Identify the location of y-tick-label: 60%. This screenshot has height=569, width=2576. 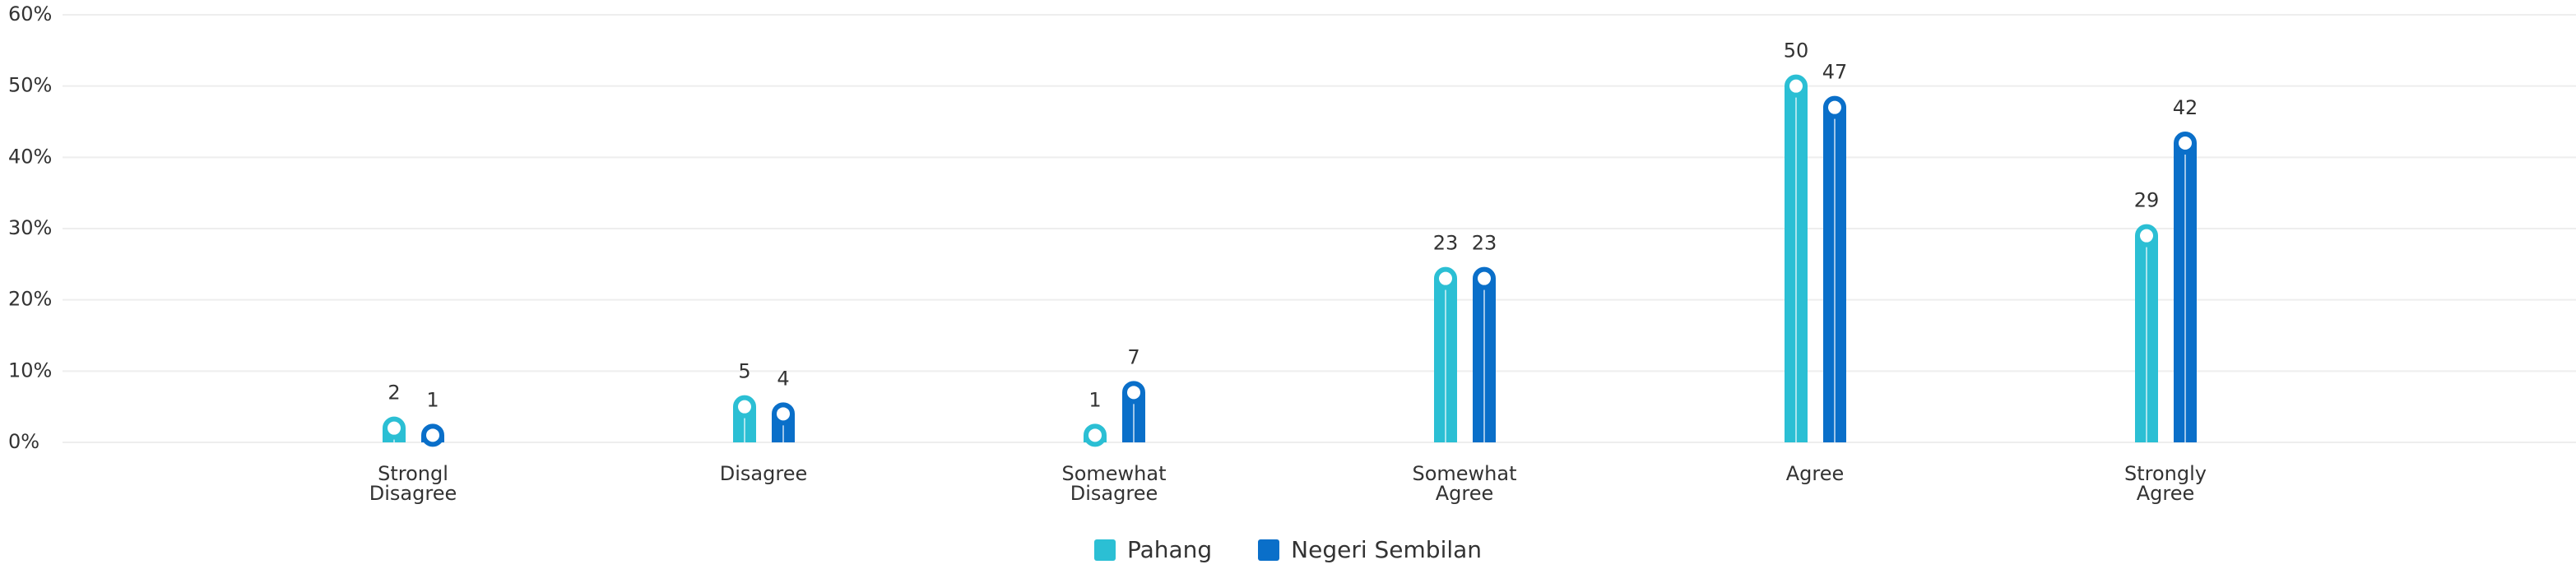
(30, 13).